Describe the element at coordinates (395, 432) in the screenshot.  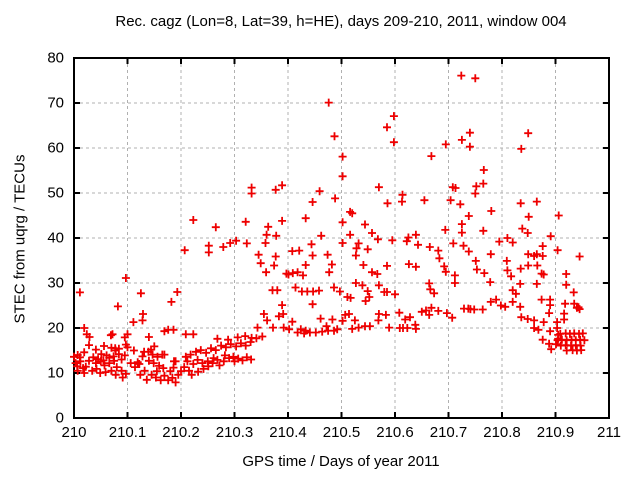
I see `x-tick-label: 210.6` at that location.